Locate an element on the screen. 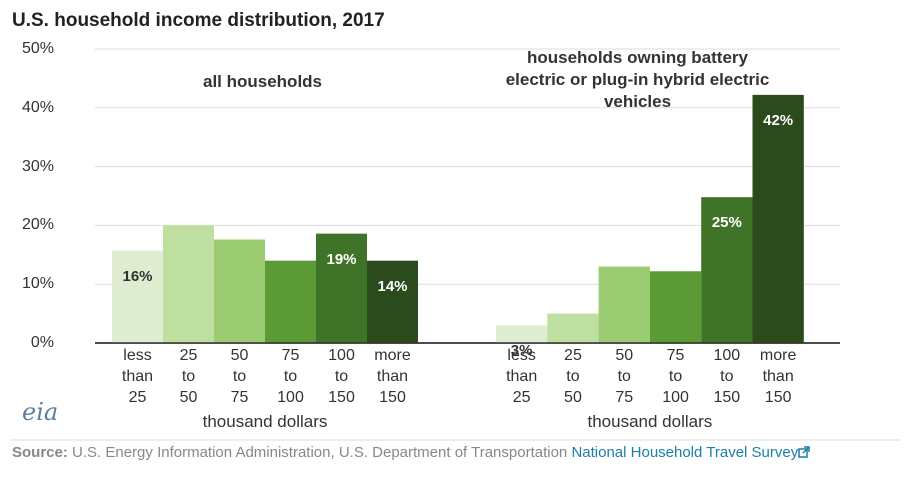 This screenshot has height=477, width=910. value-label: 14% is located at coordinates (392, 286).